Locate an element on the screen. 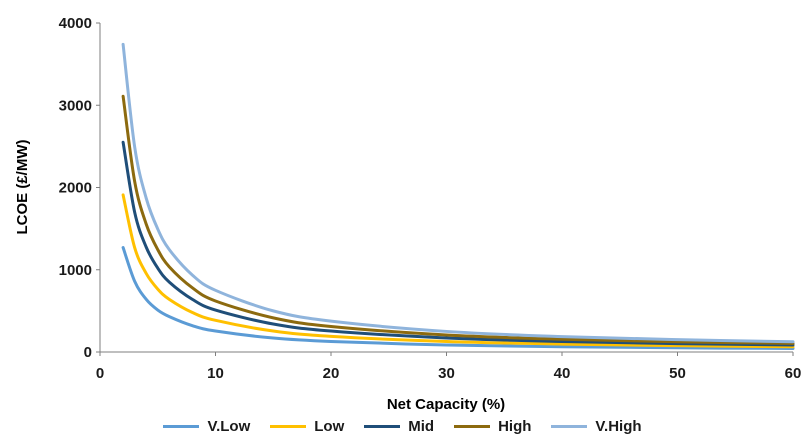 The height and width of the screenshot is (438, 805). legend-label: High is located at coordinates (515, 426).